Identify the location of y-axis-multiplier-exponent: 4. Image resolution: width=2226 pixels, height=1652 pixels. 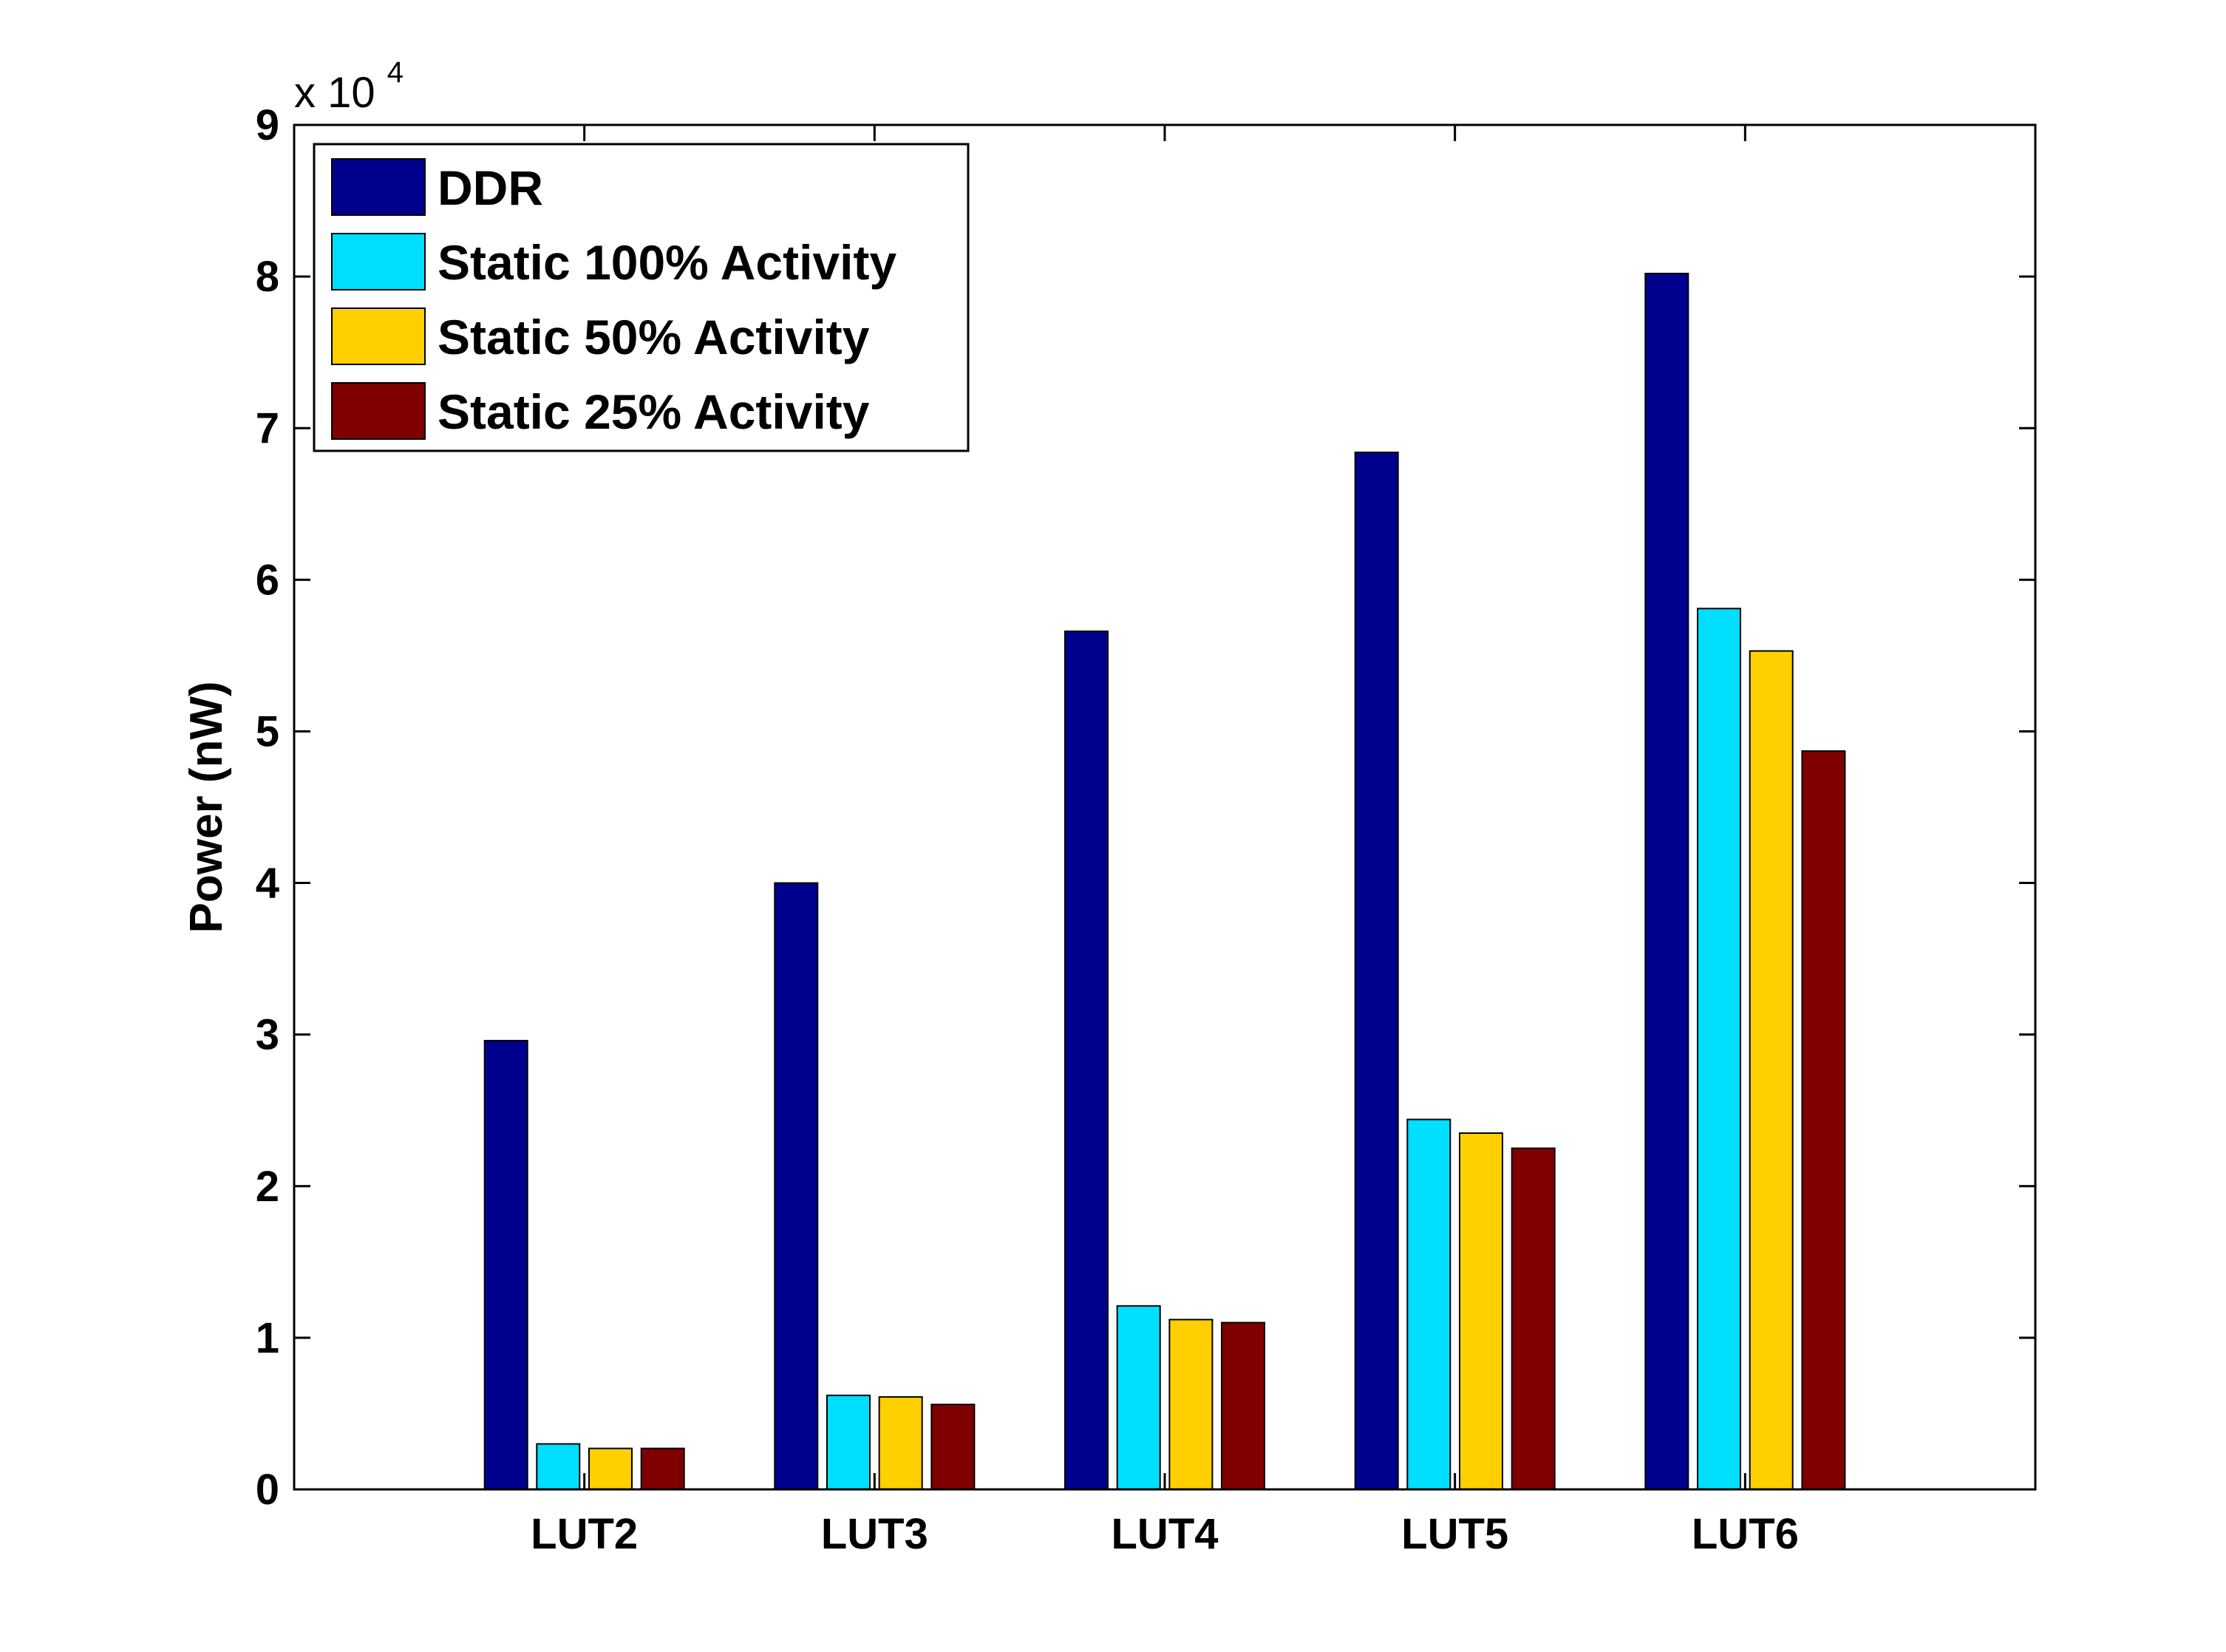
(396, 72).